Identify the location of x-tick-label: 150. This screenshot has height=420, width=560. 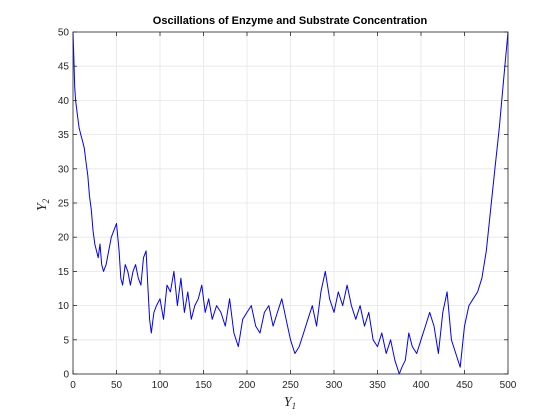
(203, 385).